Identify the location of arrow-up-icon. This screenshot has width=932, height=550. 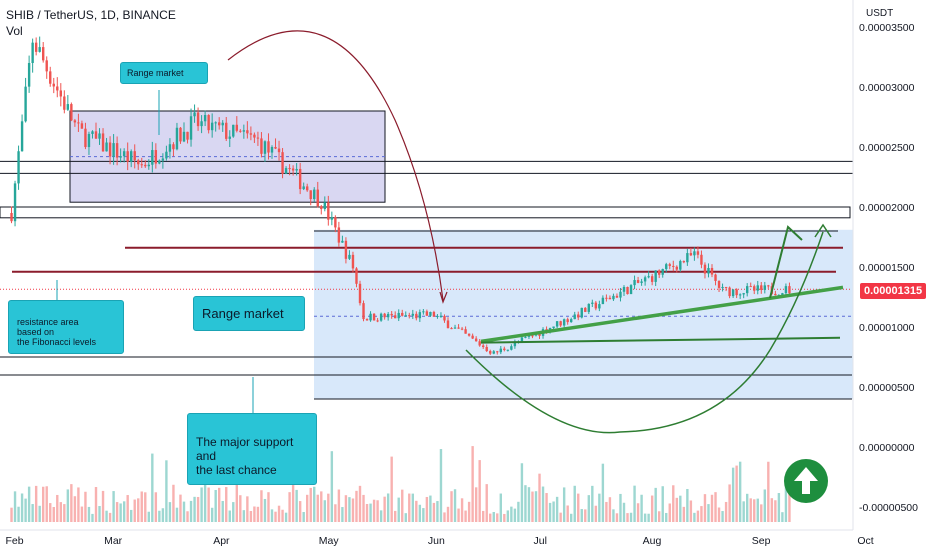
(806, 480).